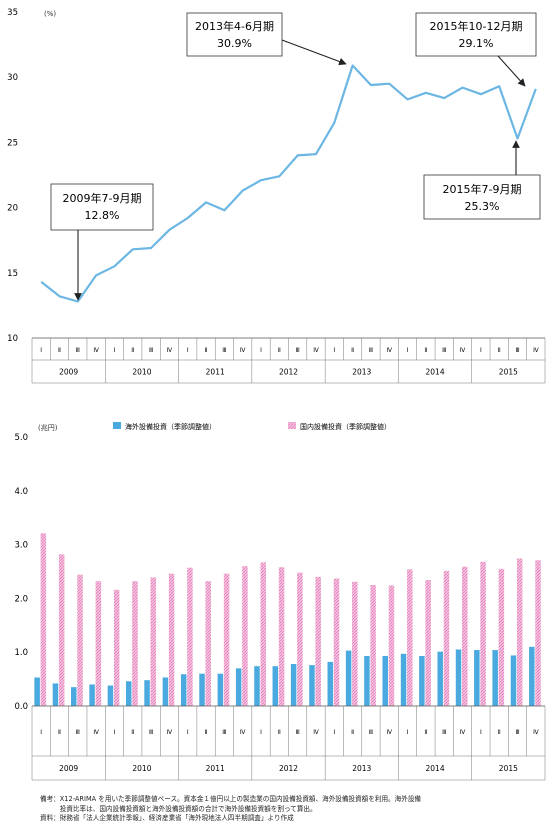  I want to click on bar-legend: 海外設備投資（季節調整値） 国内設備投資（季節調整値）, so click(252, 426).